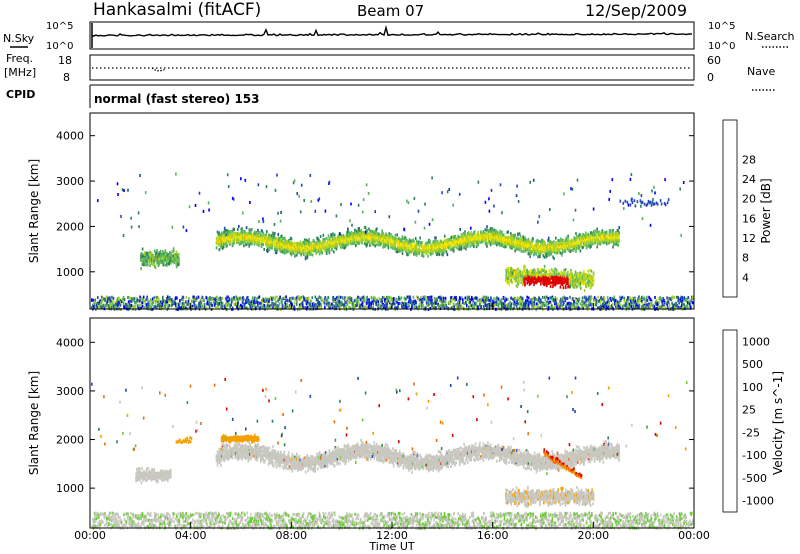 This screenshot has height=554, width=800. I want to click on nave-right-tick-top: 60, so click(714, 60).